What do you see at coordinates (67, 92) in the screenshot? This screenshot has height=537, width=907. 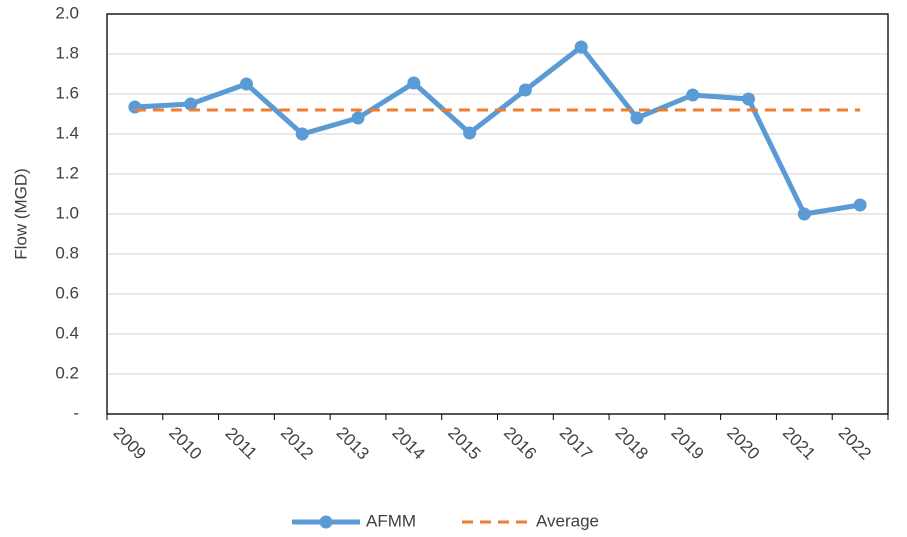 I see `y-tick-label: 1.6` at bounding box center [67, 92].